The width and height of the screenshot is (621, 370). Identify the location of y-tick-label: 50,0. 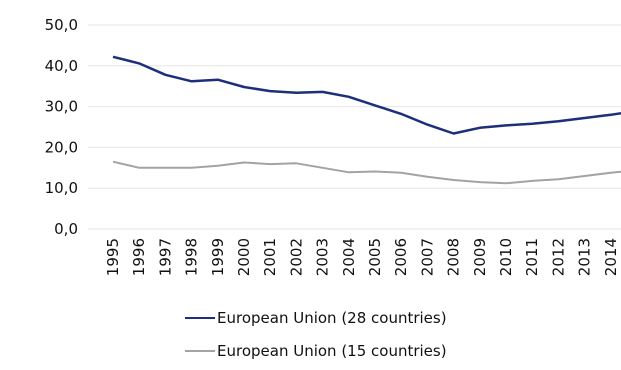
(61, 25).